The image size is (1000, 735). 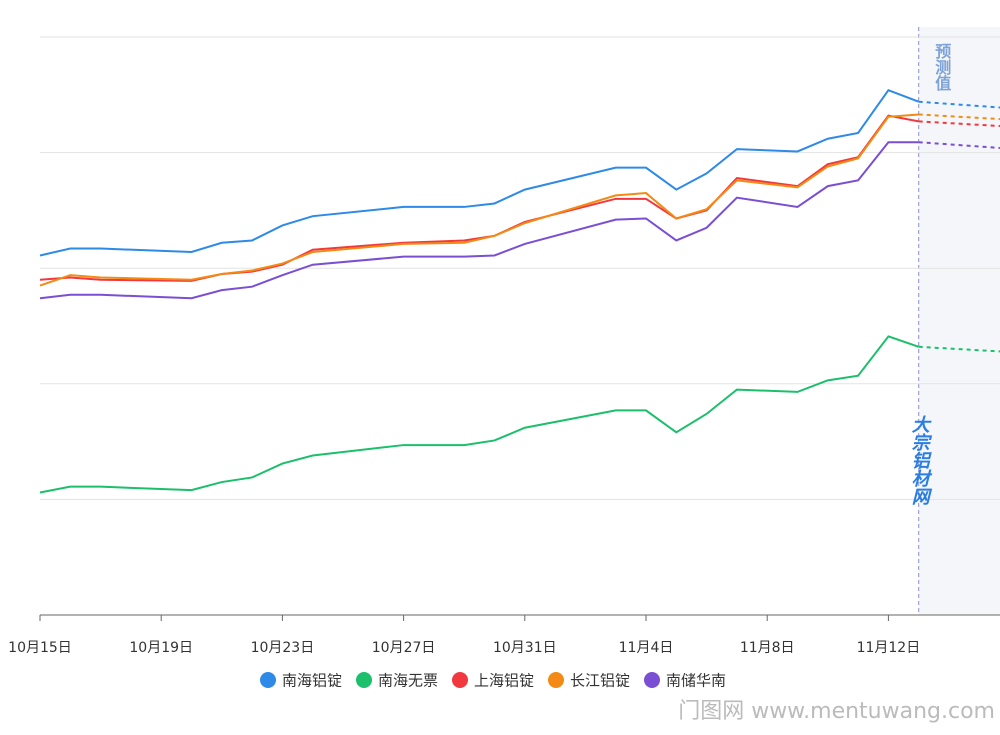 What do you see at coordinates (40, 648) in the screenshot?
I see `x-tick-label: 10月15日` at bounding box center [40, 648].